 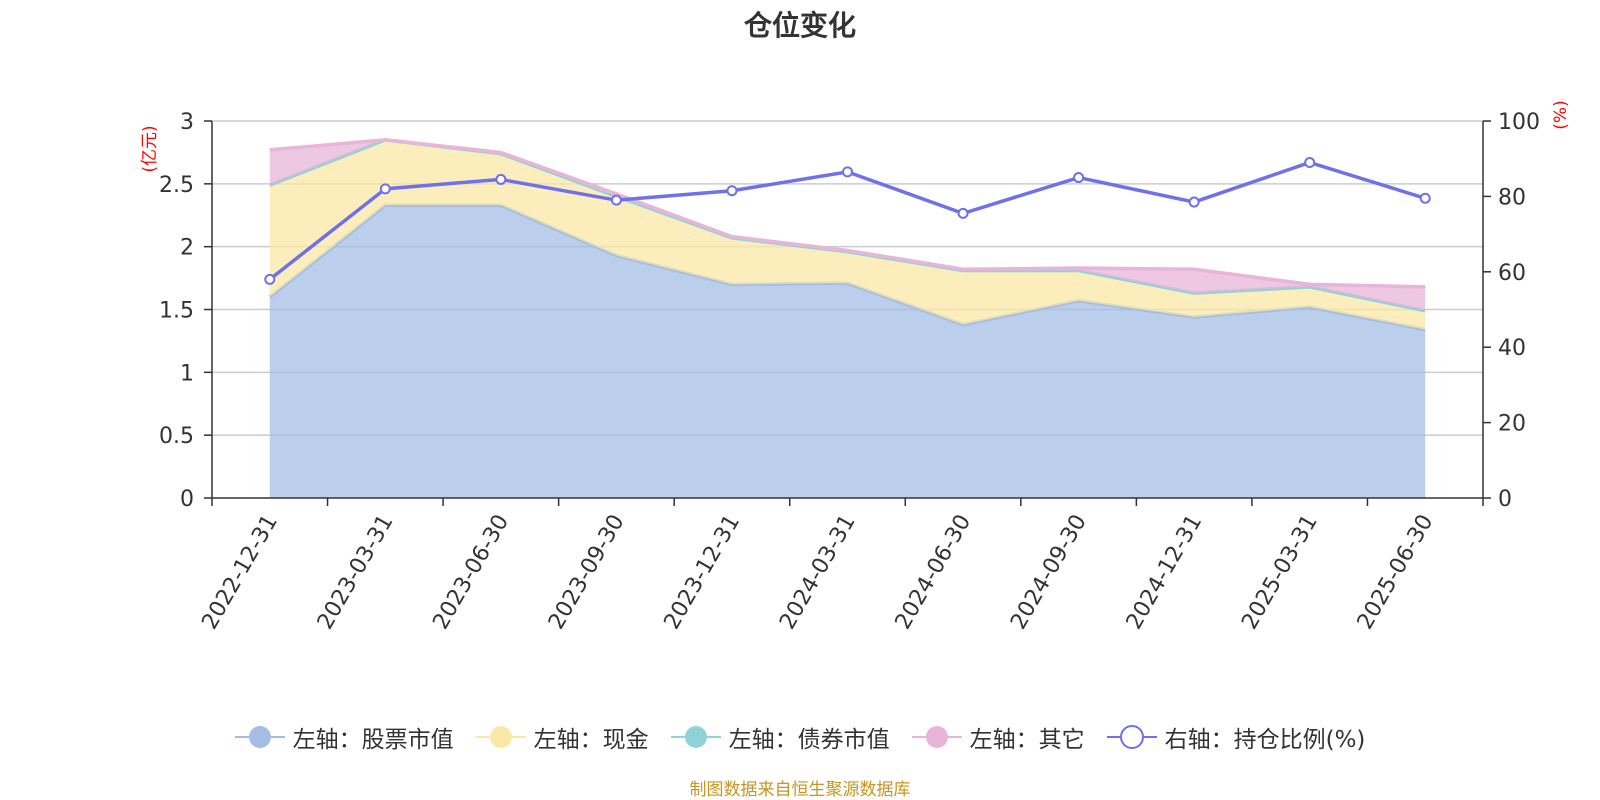 I want to click on x-axis-tick-label: 2023-03-31, so click(x=356, y=572).